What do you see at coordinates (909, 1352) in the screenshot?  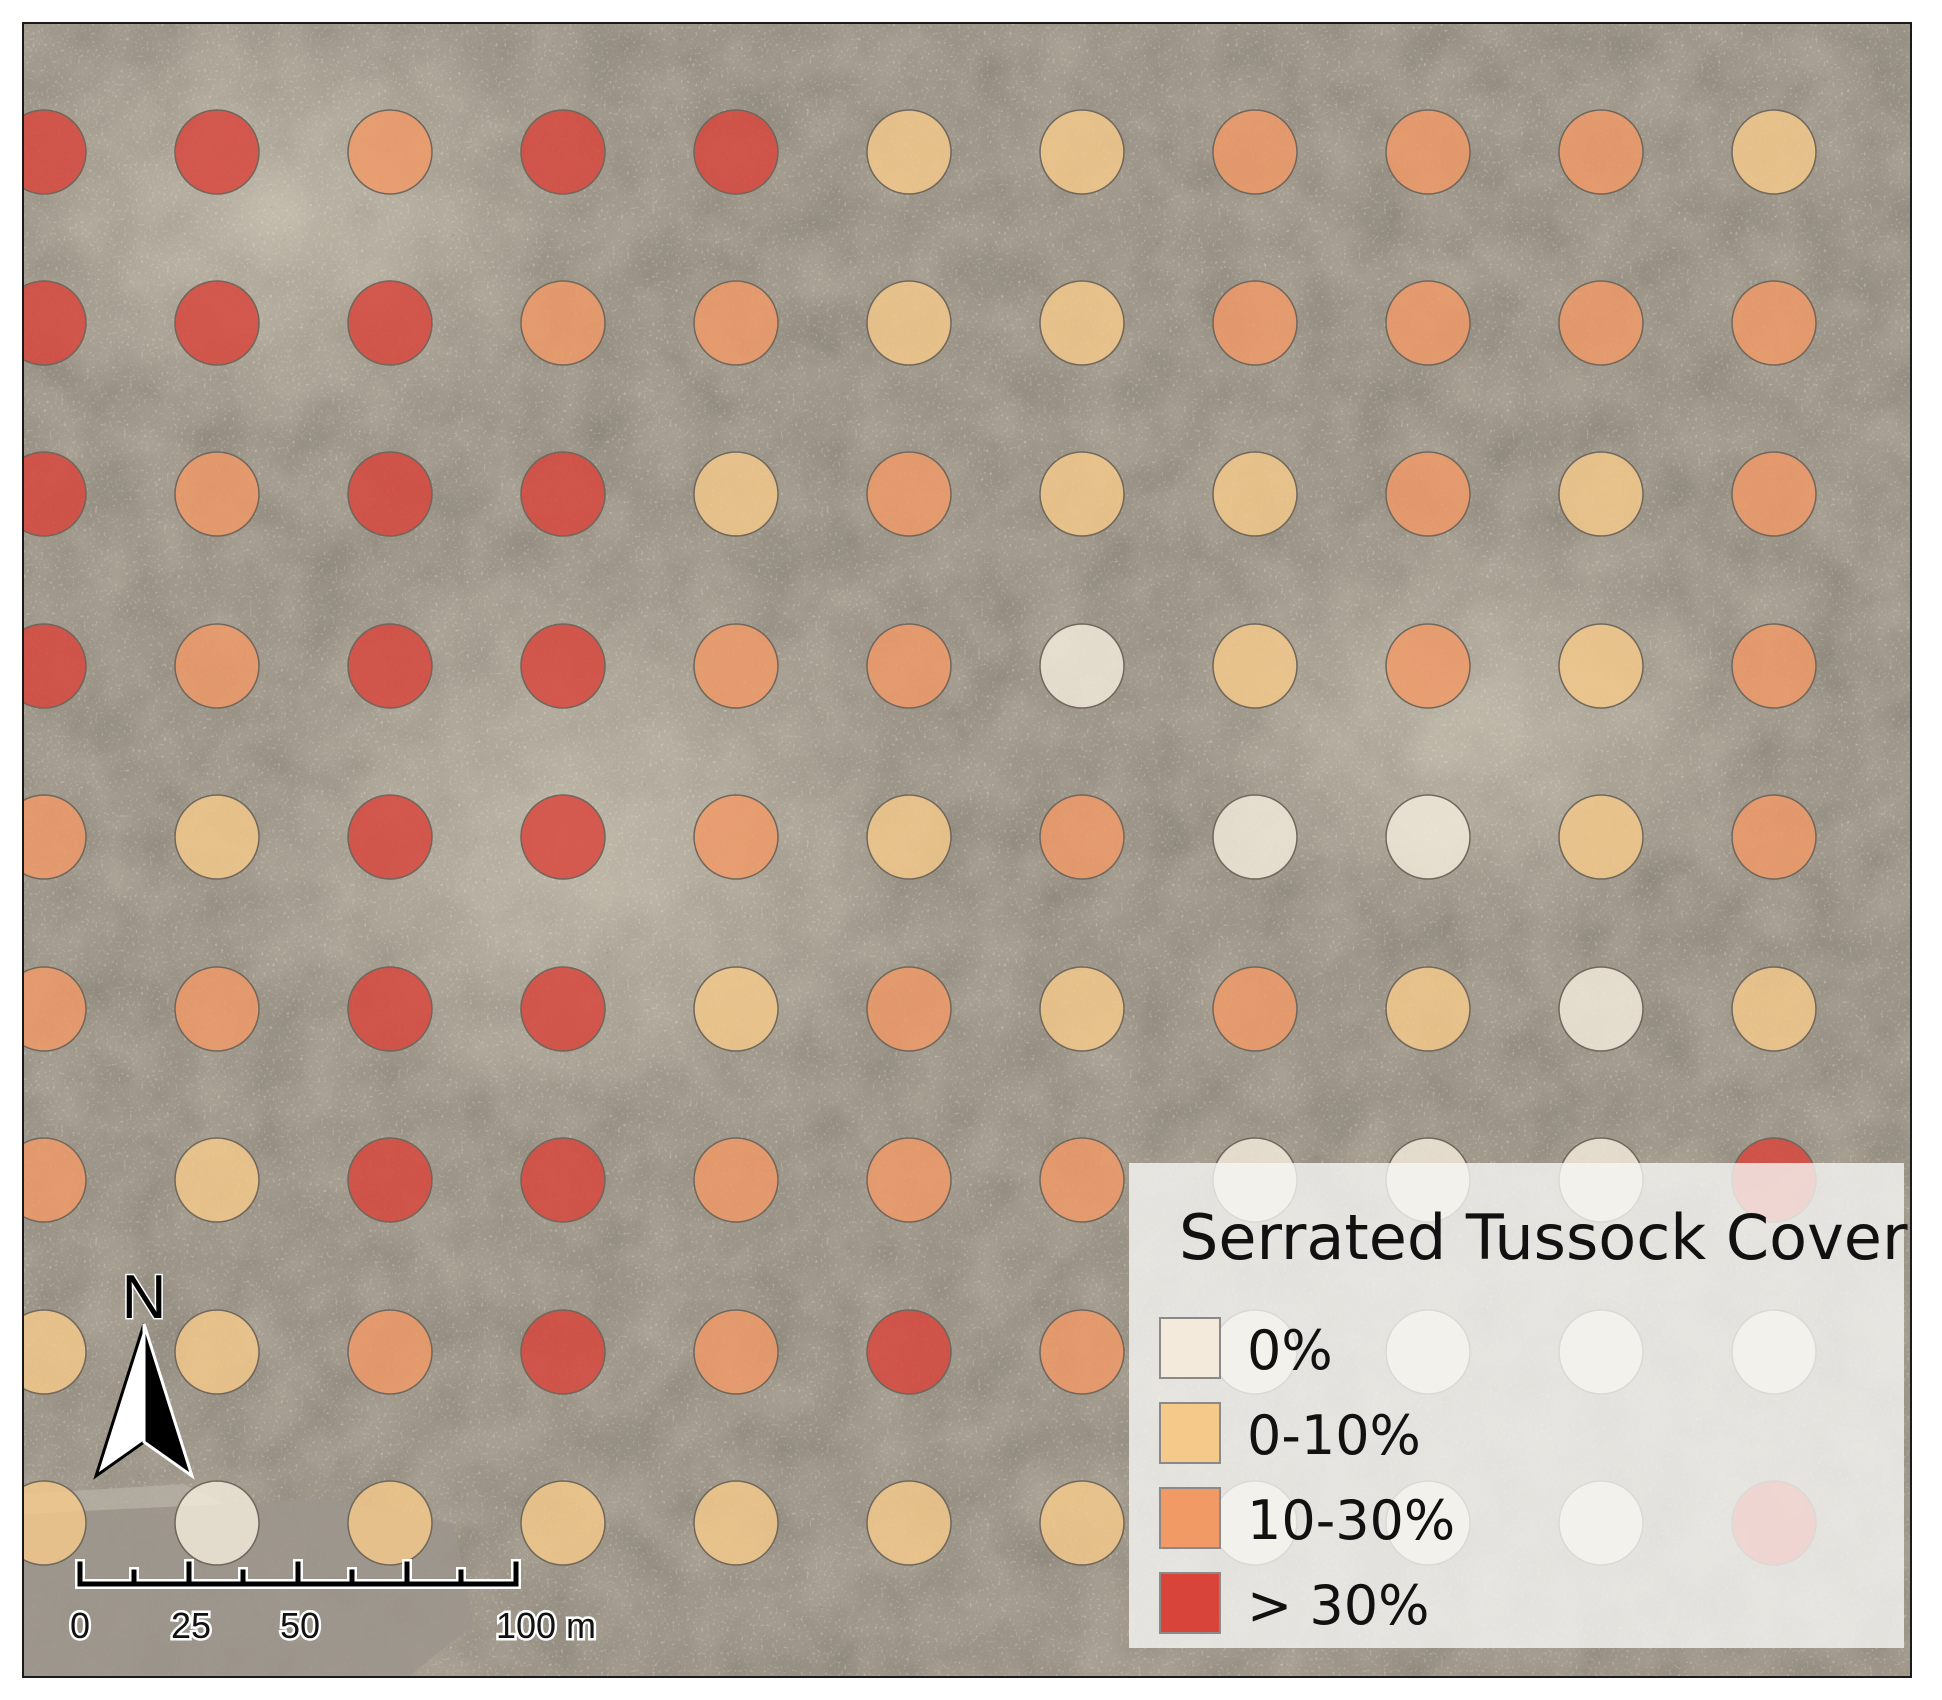 I see `plot-circle-r8-c6` at bounding box center [909, 1352].